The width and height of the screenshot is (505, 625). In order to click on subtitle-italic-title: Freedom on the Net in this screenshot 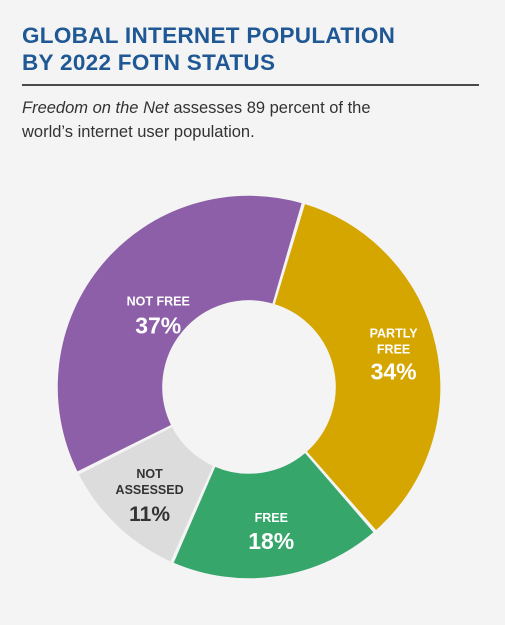, I will do `click(95, 108)`.